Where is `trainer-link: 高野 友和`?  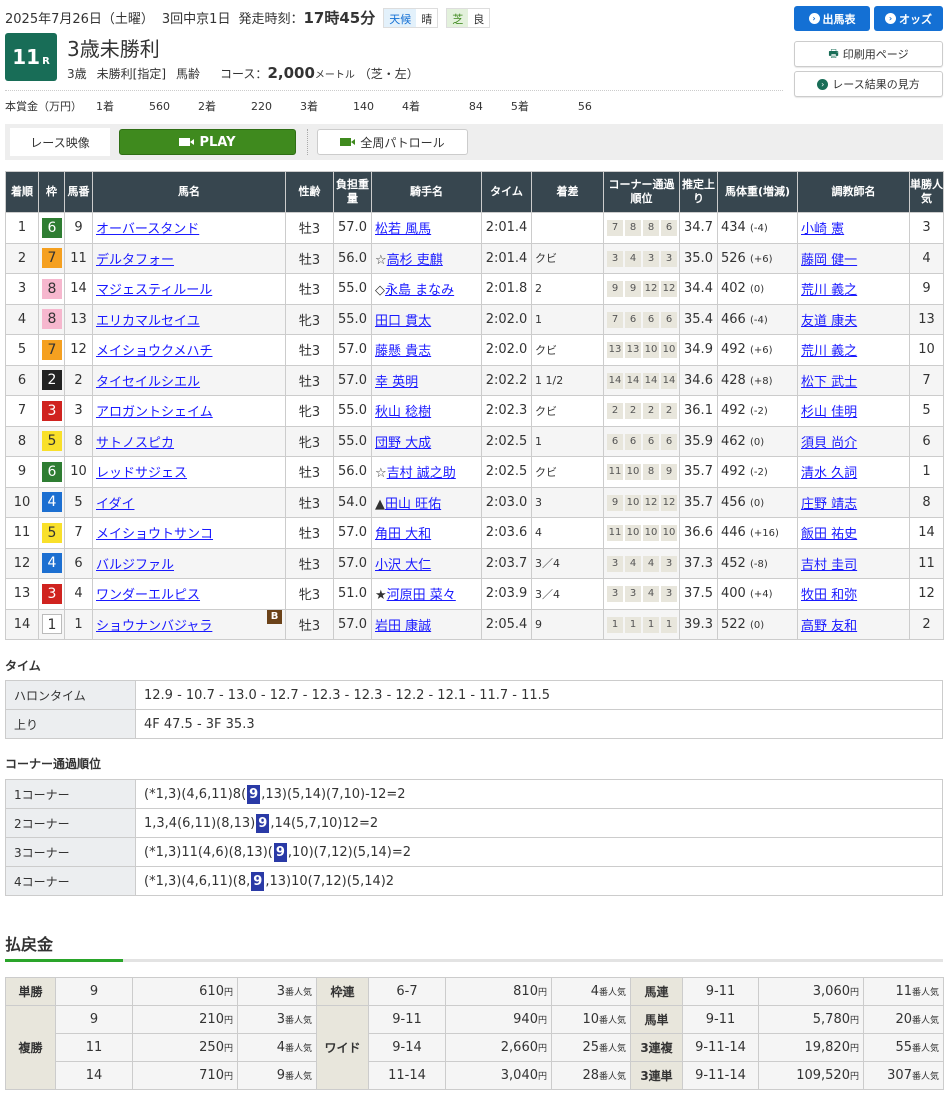
trainer-link: 高野 友和 is located at coordinates (829, 626).